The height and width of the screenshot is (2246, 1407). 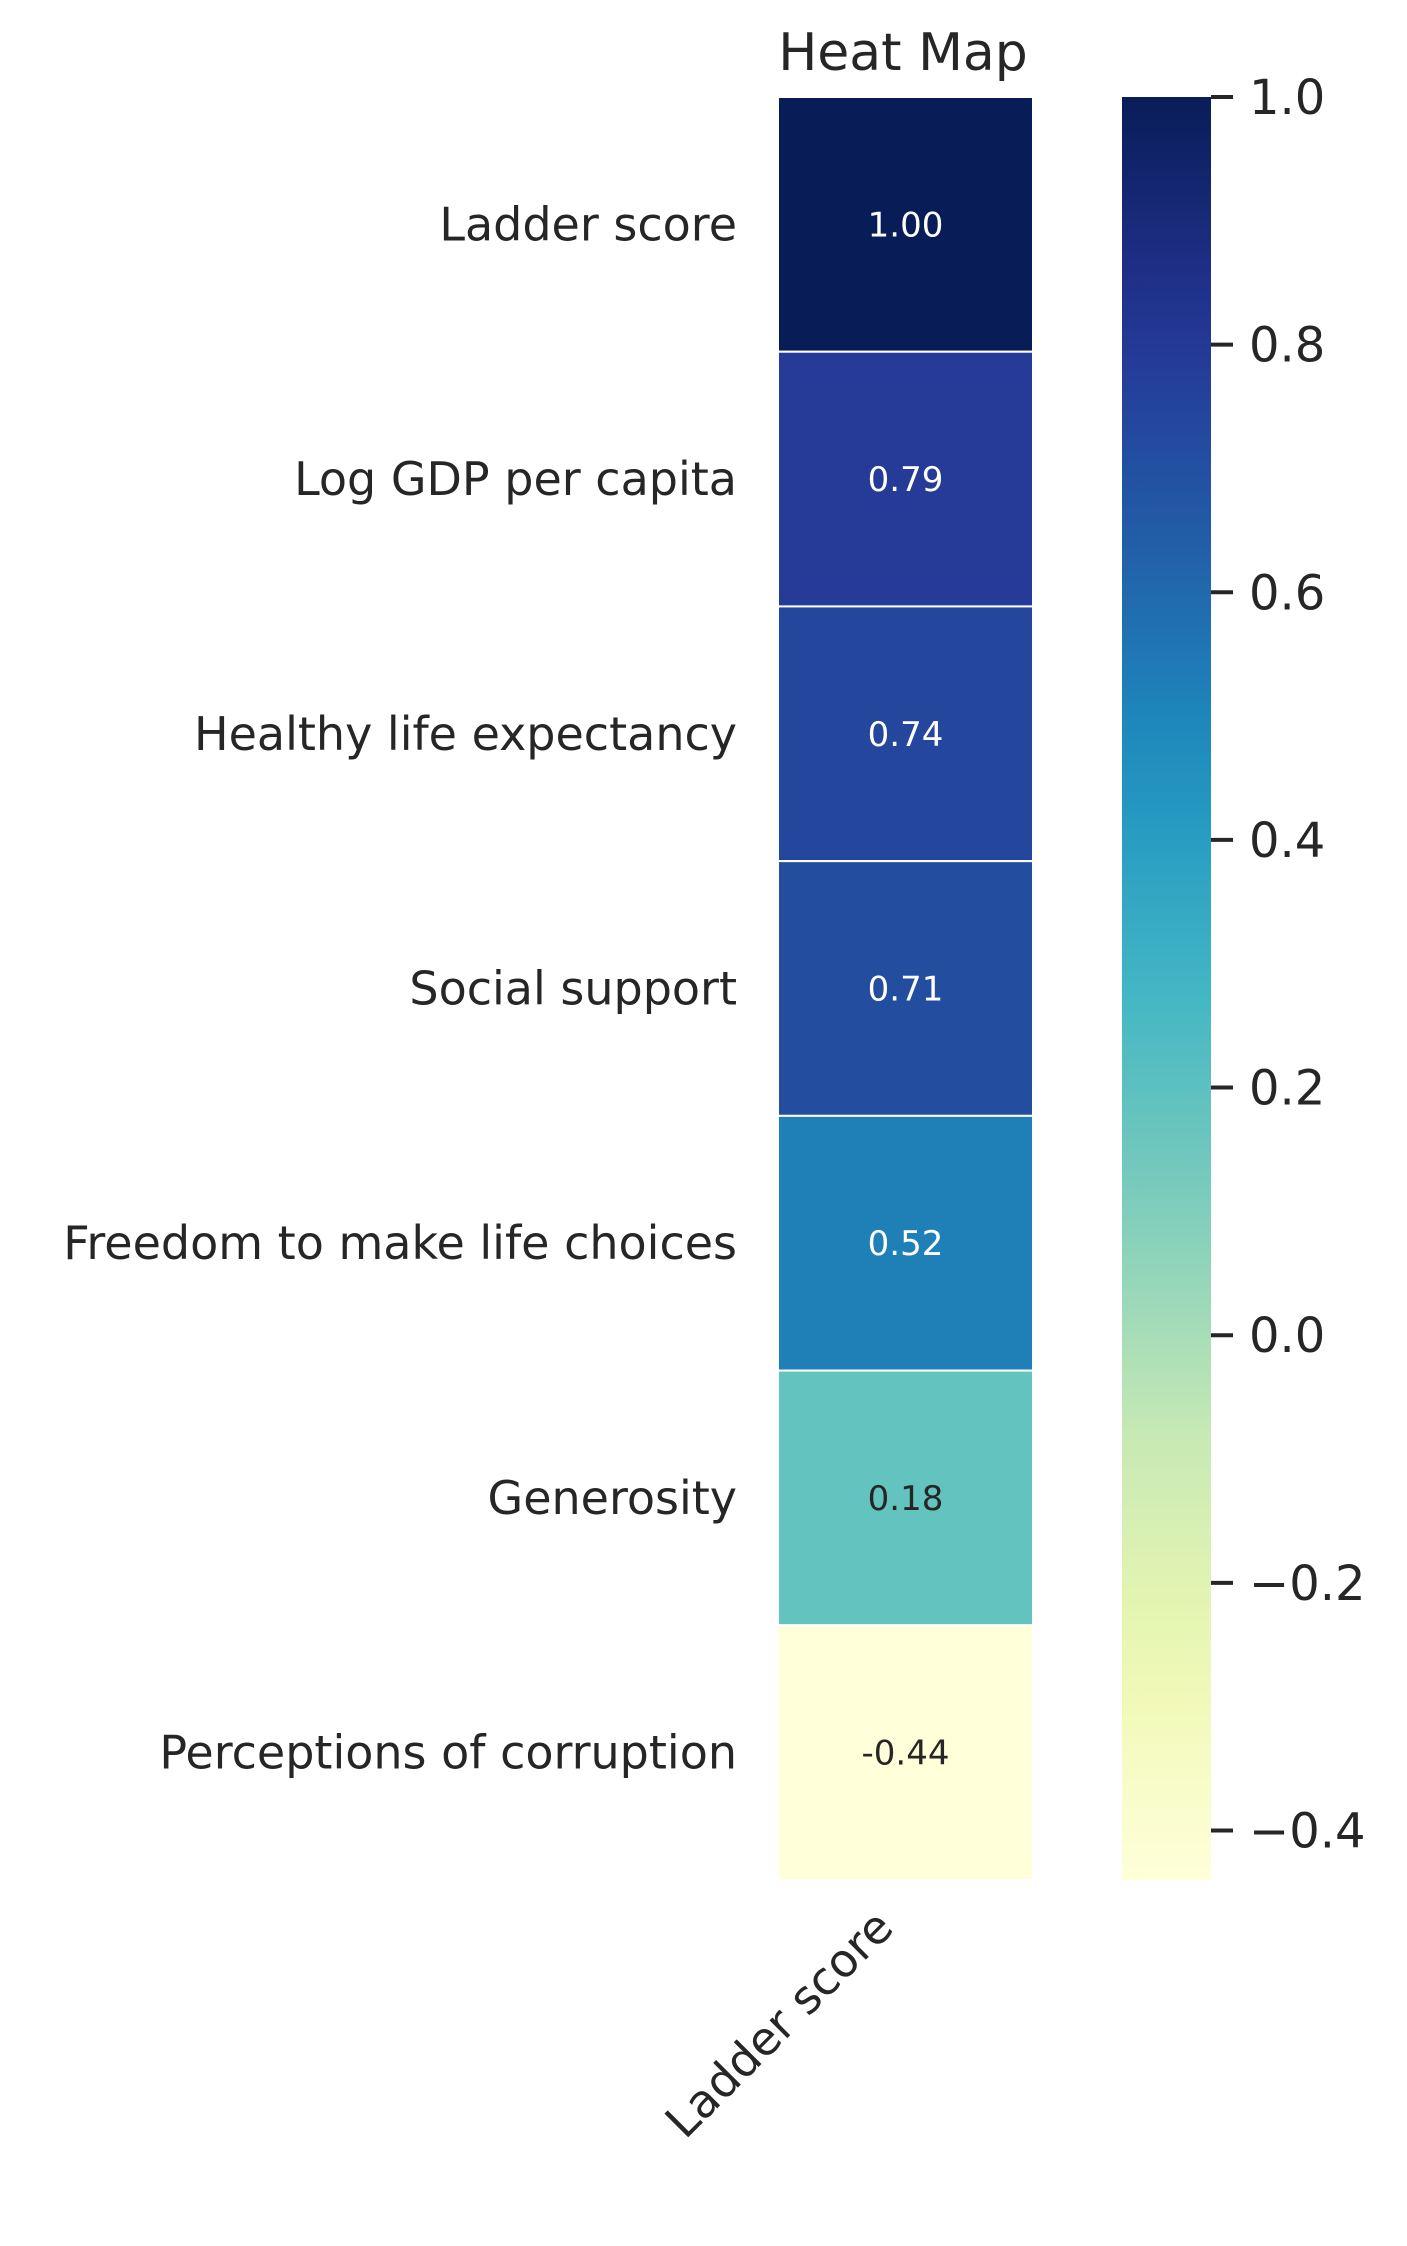 I want to click on colorbar-tick-label: 0.0, so click(x=1287, y=1336).